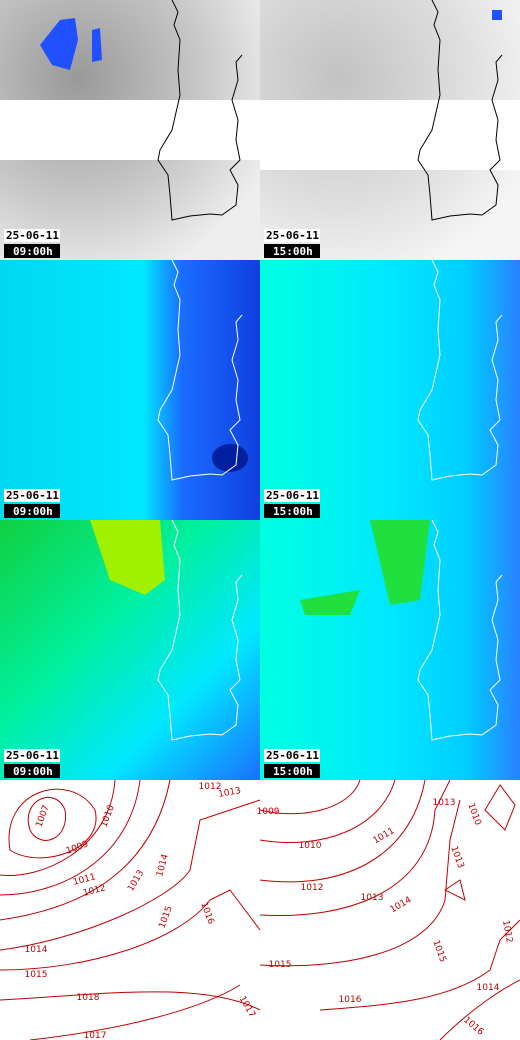  I want to click on isobar-label: 1007, so click(43, 816).